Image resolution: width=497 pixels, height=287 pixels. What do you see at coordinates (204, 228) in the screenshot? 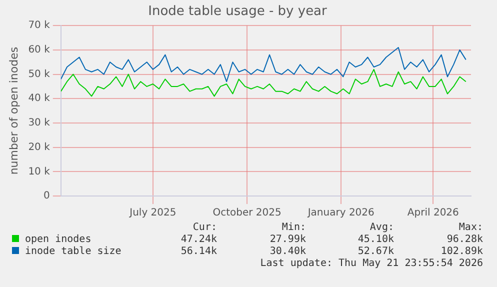
I see `text: Cur:` at bounding box center [204, 228].